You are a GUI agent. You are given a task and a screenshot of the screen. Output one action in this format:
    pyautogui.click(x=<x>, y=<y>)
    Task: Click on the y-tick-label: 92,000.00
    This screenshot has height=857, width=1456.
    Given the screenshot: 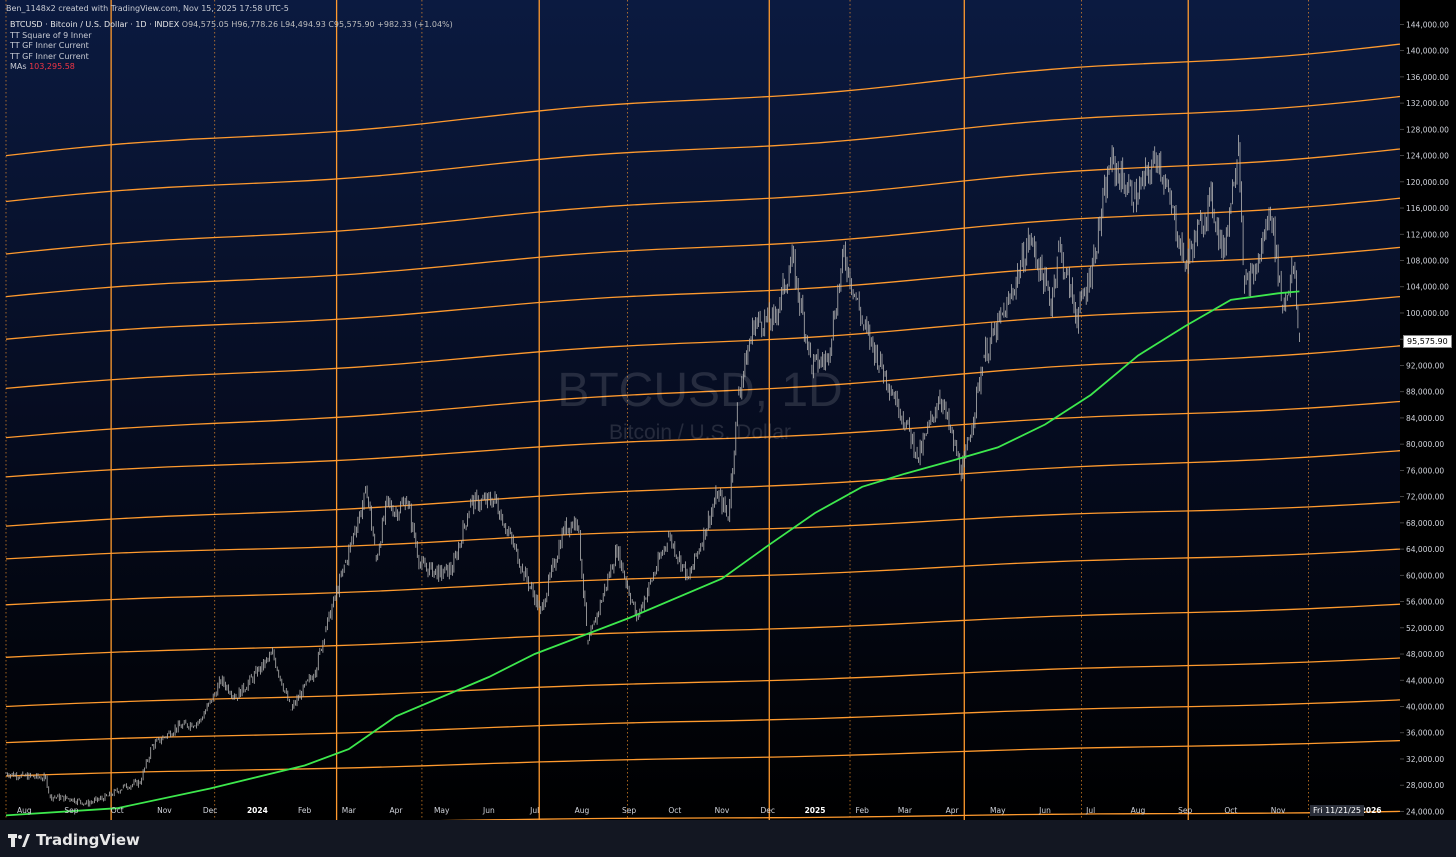 What is the action you would take?
    pyautogui.click(x=1425, y=365)
    